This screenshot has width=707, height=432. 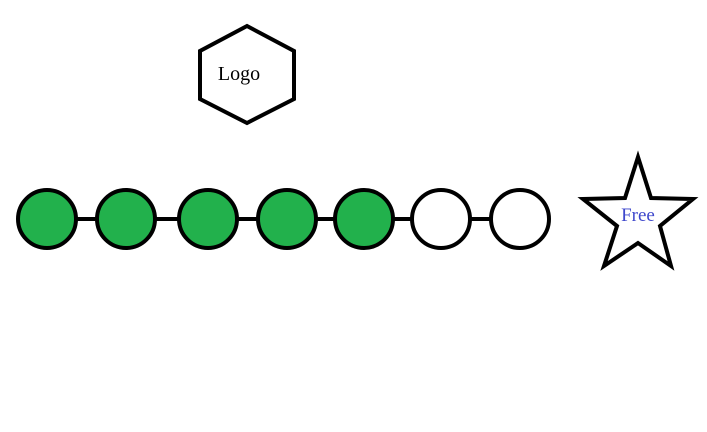 I want to click on logo-label: Logo, so click(x=239, y=74).